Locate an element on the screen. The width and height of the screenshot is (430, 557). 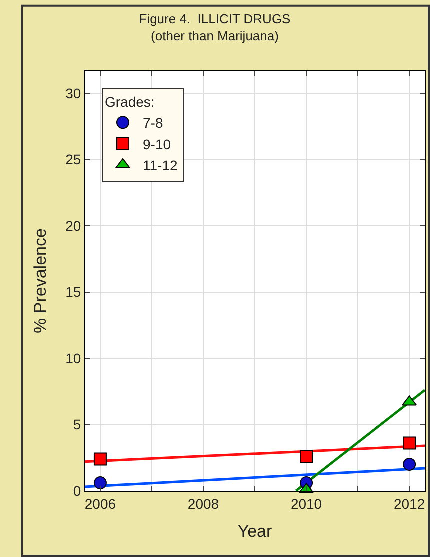
y-tick-label: 15 is located at coordinates (74, 292).